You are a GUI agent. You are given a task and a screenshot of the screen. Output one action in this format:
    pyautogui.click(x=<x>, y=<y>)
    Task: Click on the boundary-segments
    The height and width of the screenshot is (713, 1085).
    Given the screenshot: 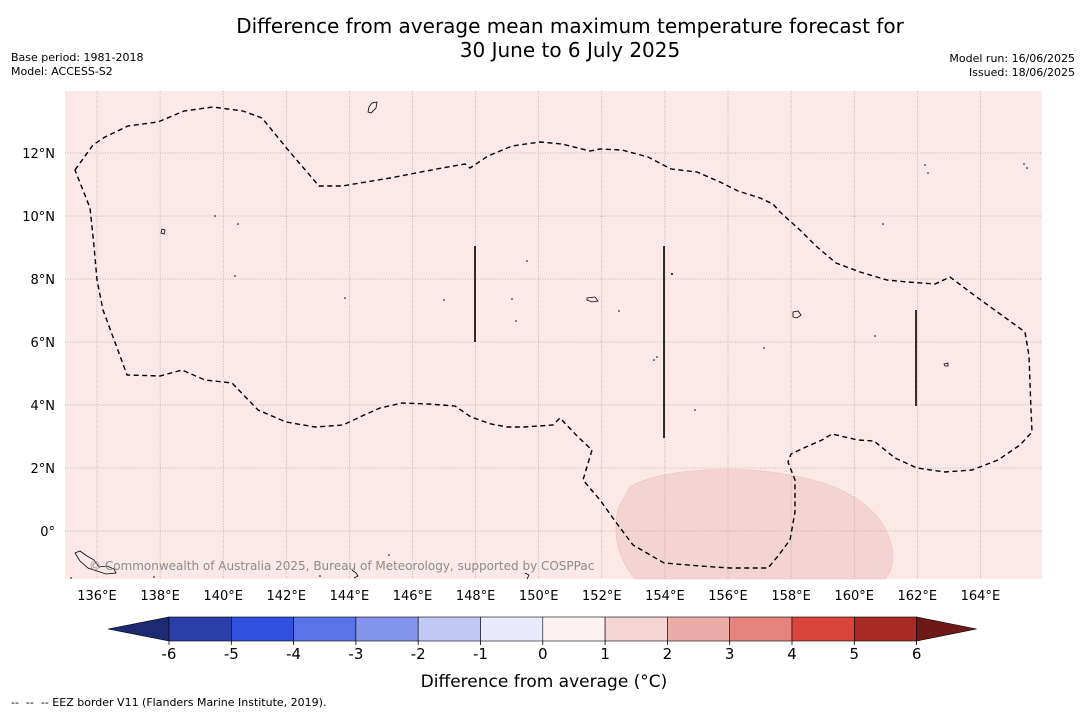 What is the action you would take?
    pyautogui.click(x=695, y=342)
    